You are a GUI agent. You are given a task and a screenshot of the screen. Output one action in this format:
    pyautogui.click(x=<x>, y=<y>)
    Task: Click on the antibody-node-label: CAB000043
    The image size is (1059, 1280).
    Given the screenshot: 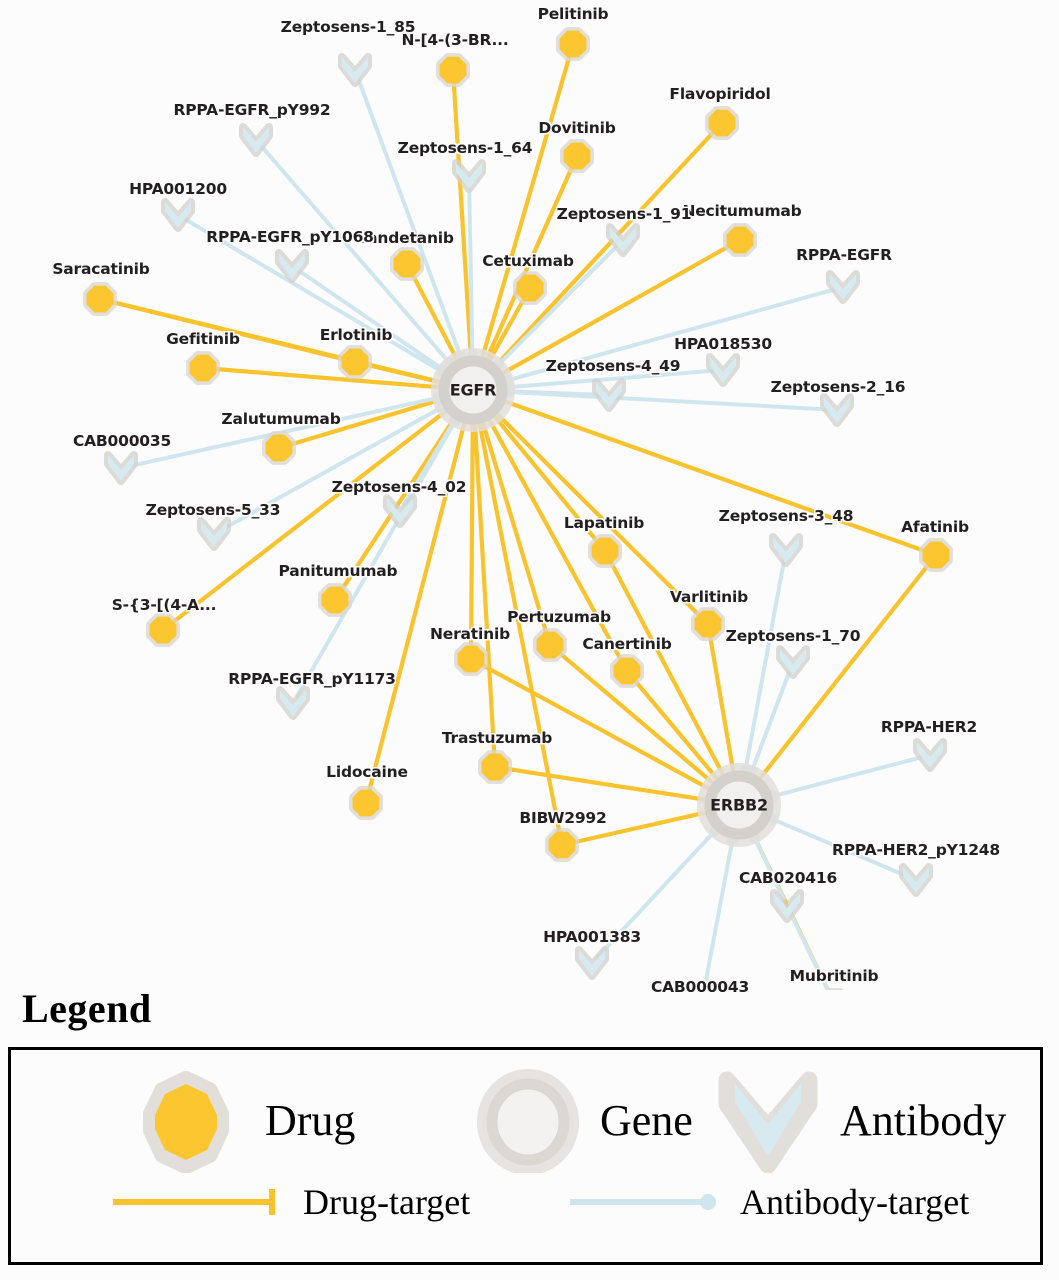 What is the action you would take?
    pyautogui.click(x=700, y=987)
    